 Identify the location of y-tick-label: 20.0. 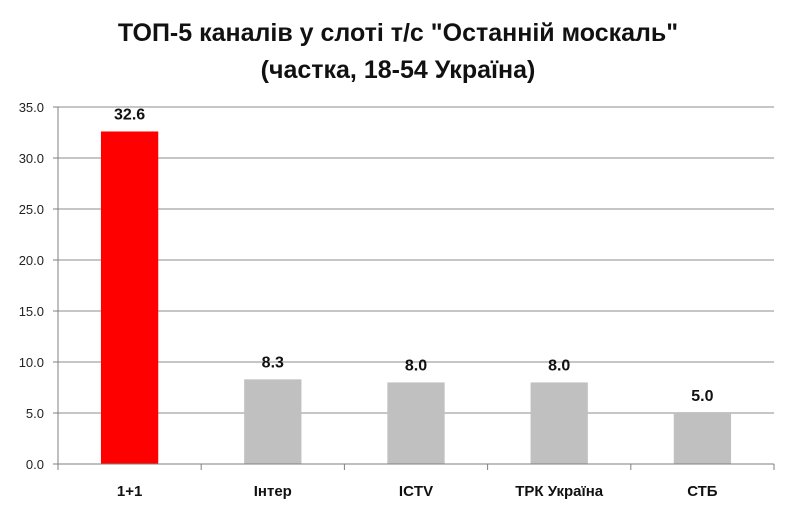
(31, 260).